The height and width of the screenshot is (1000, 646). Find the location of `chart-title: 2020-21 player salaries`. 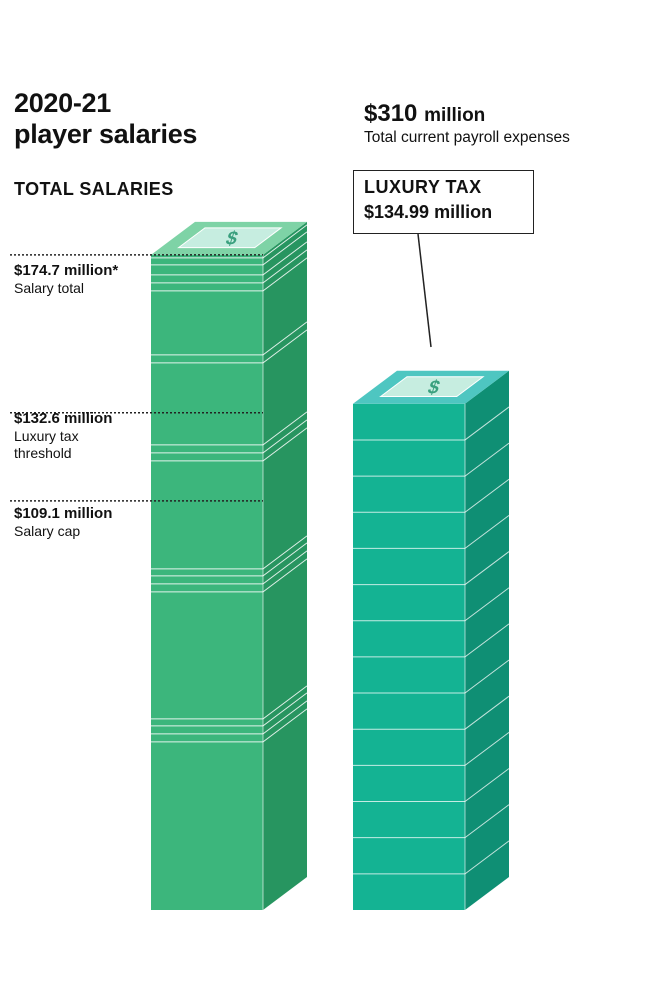

chart-title: 2020-21 player salaries is located at coordinates (105, 119).